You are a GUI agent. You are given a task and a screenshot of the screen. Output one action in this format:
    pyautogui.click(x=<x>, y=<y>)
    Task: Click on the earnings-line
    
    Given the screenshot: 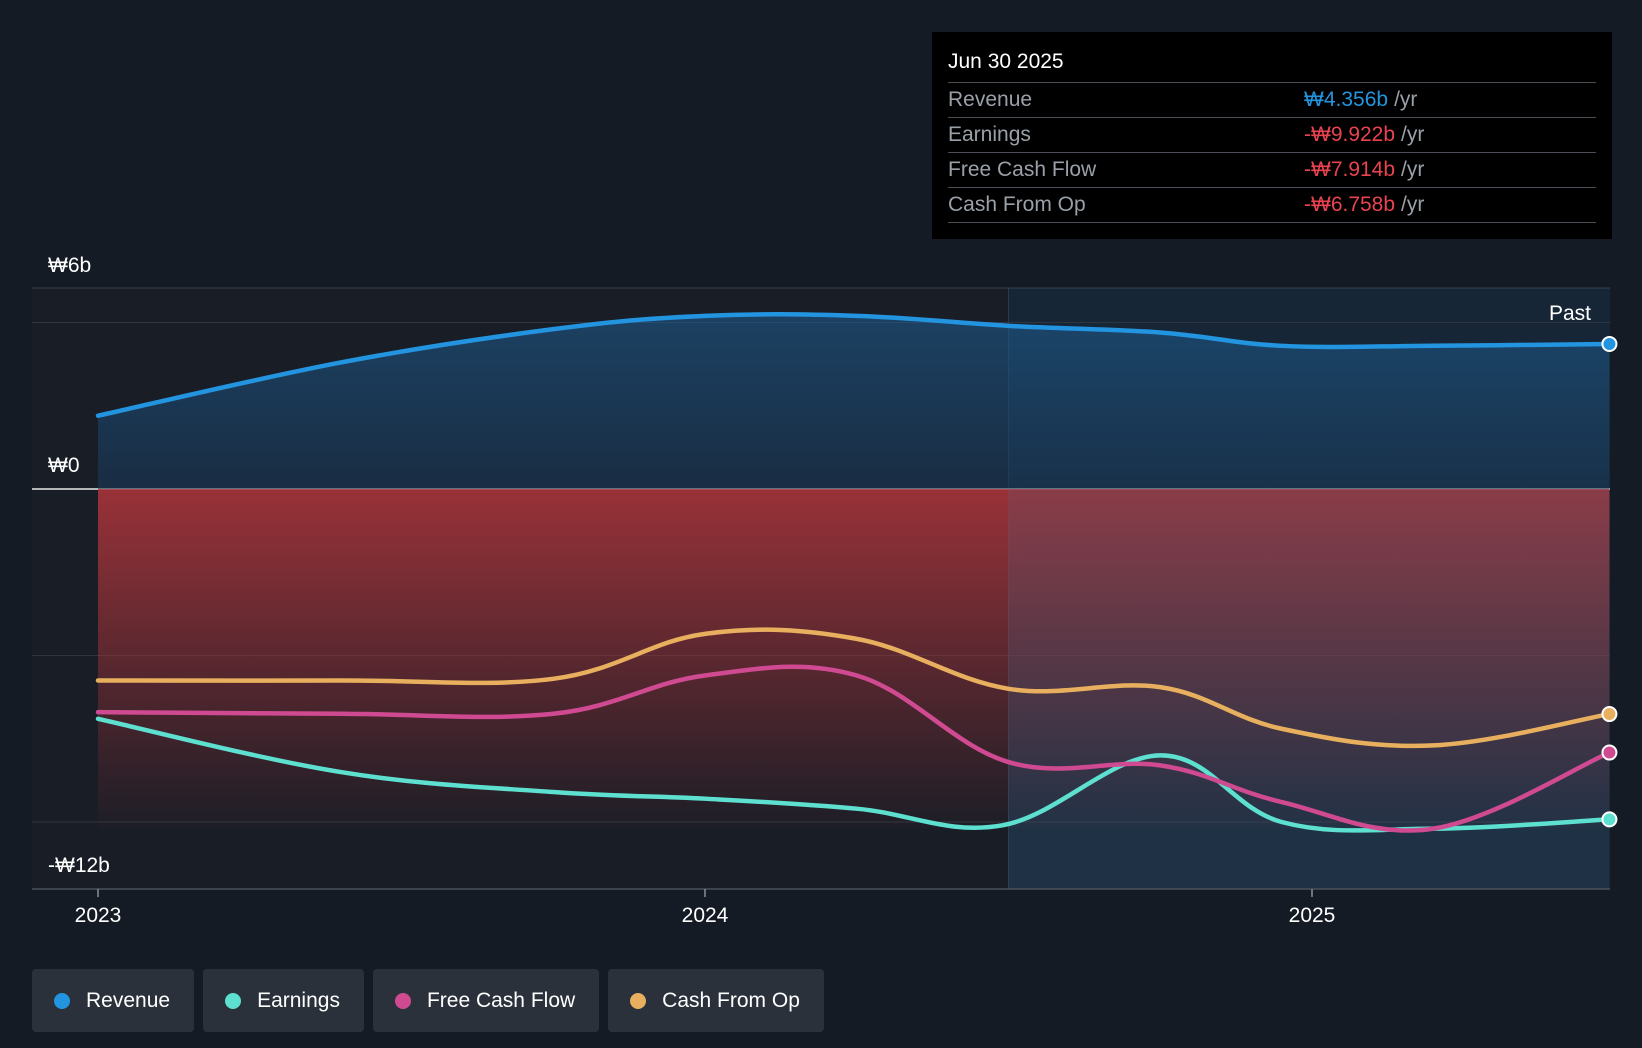 What is the action you would take?
    pyautogui.click(x=853, y=774)
    